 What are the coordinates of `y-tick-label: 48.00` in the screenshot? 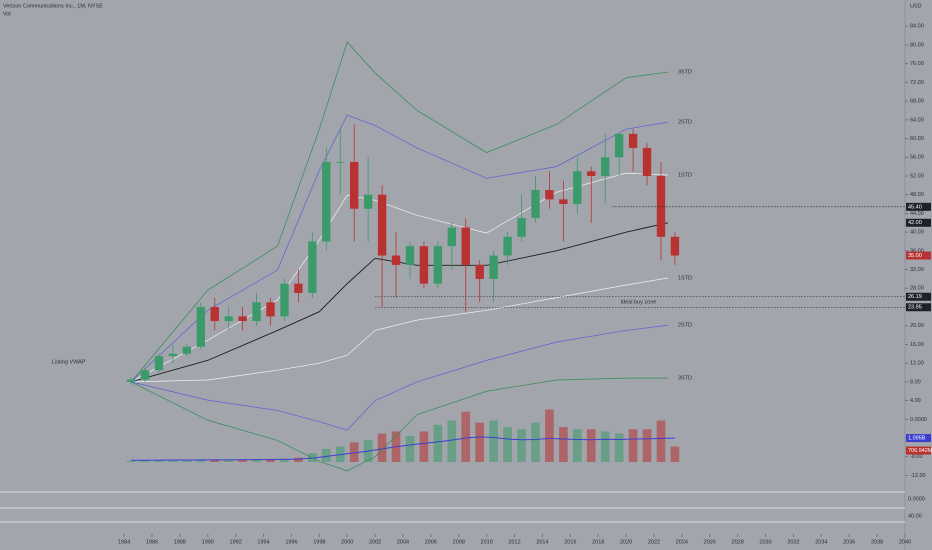 It's located at (917, 195).